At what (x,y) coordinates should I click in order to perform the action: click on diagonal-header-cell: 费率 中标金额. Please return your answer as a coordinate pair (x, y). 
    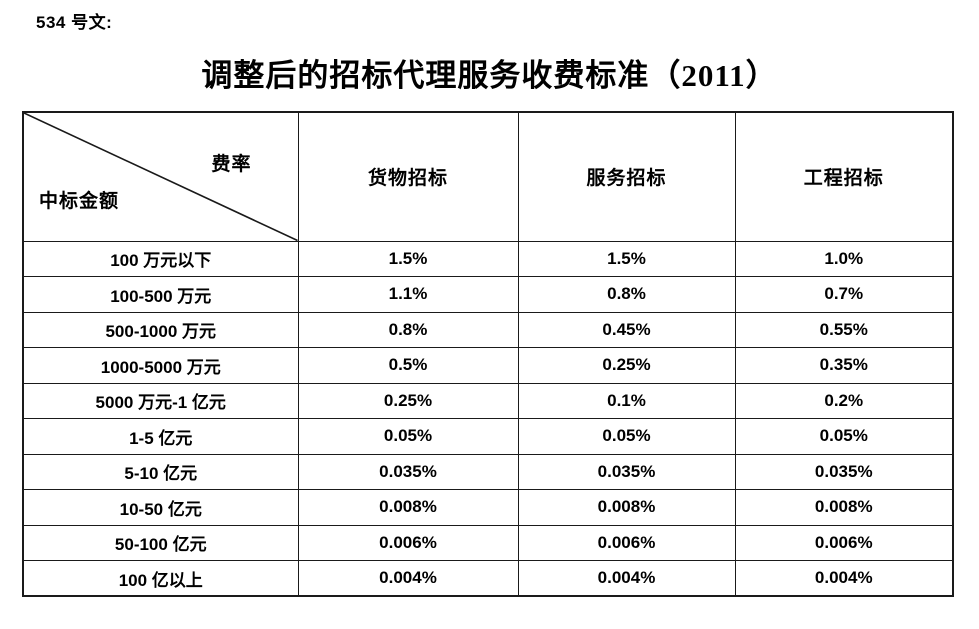
    Looking at the image, I should click on (160, 176).